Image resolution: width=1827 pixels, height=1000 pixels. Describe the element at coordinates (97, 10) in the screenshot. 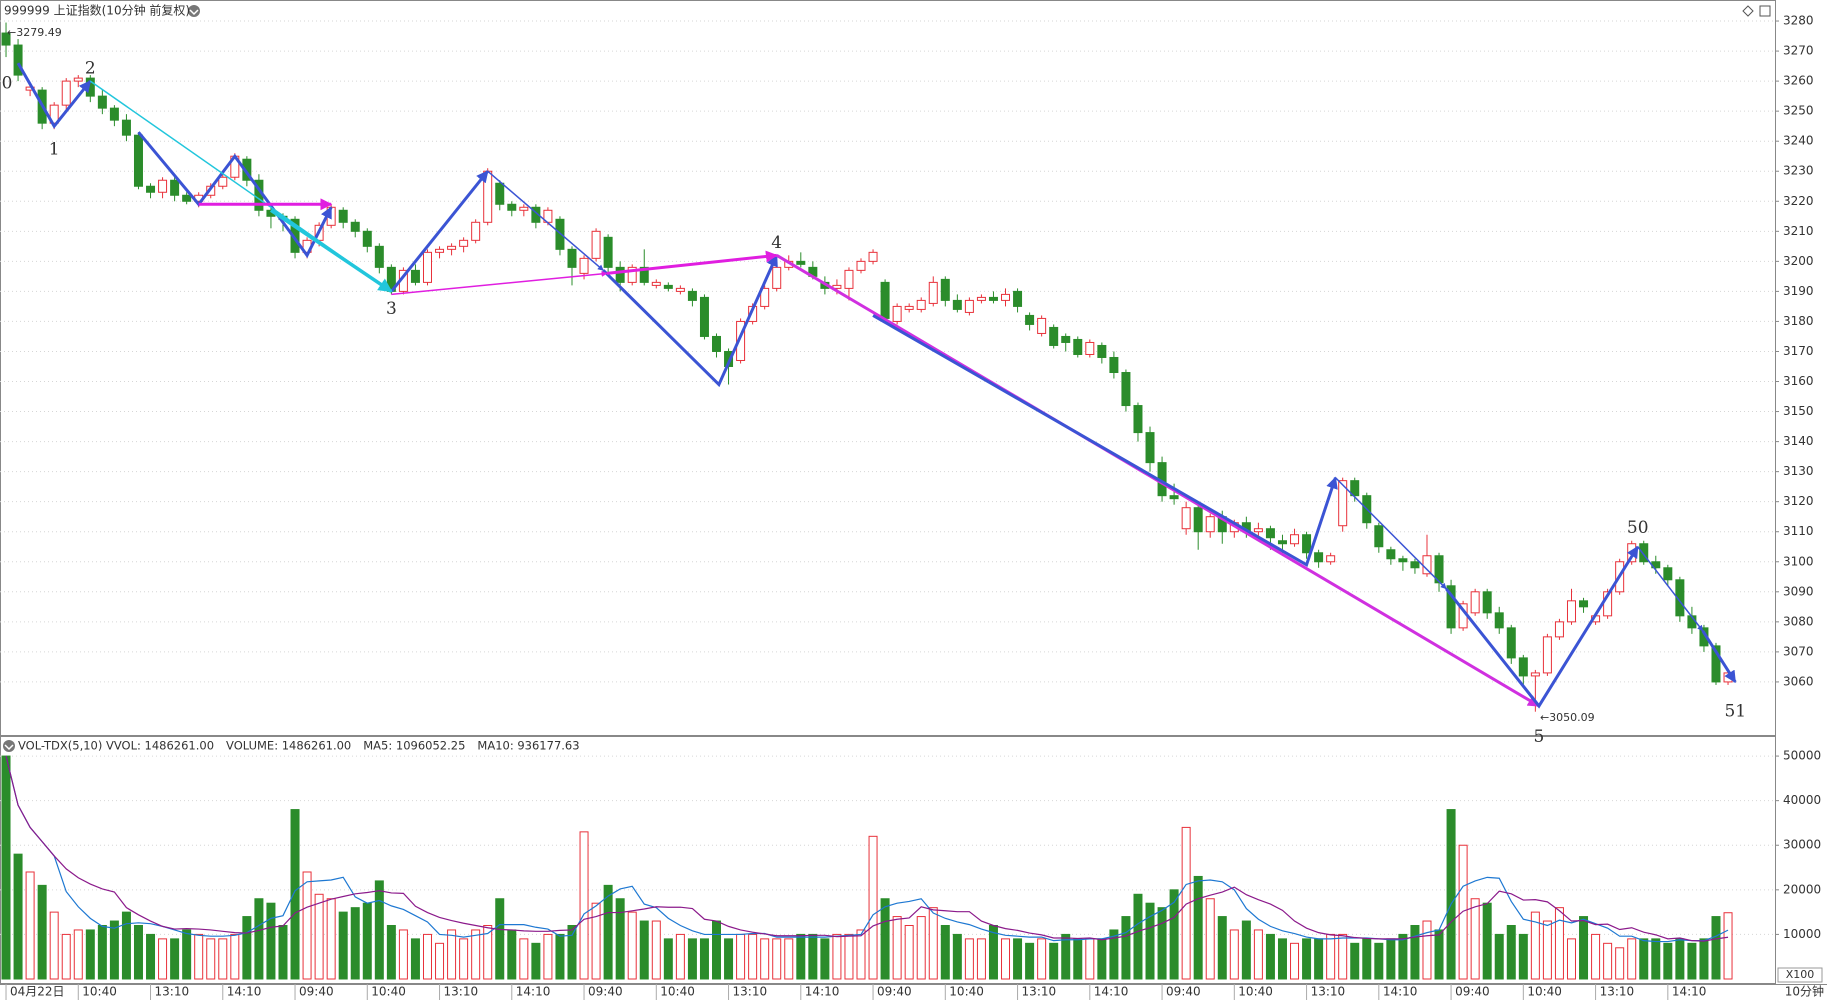

I see `chart-title: 999999 上证指数(10分钟 前复权)` at that location.